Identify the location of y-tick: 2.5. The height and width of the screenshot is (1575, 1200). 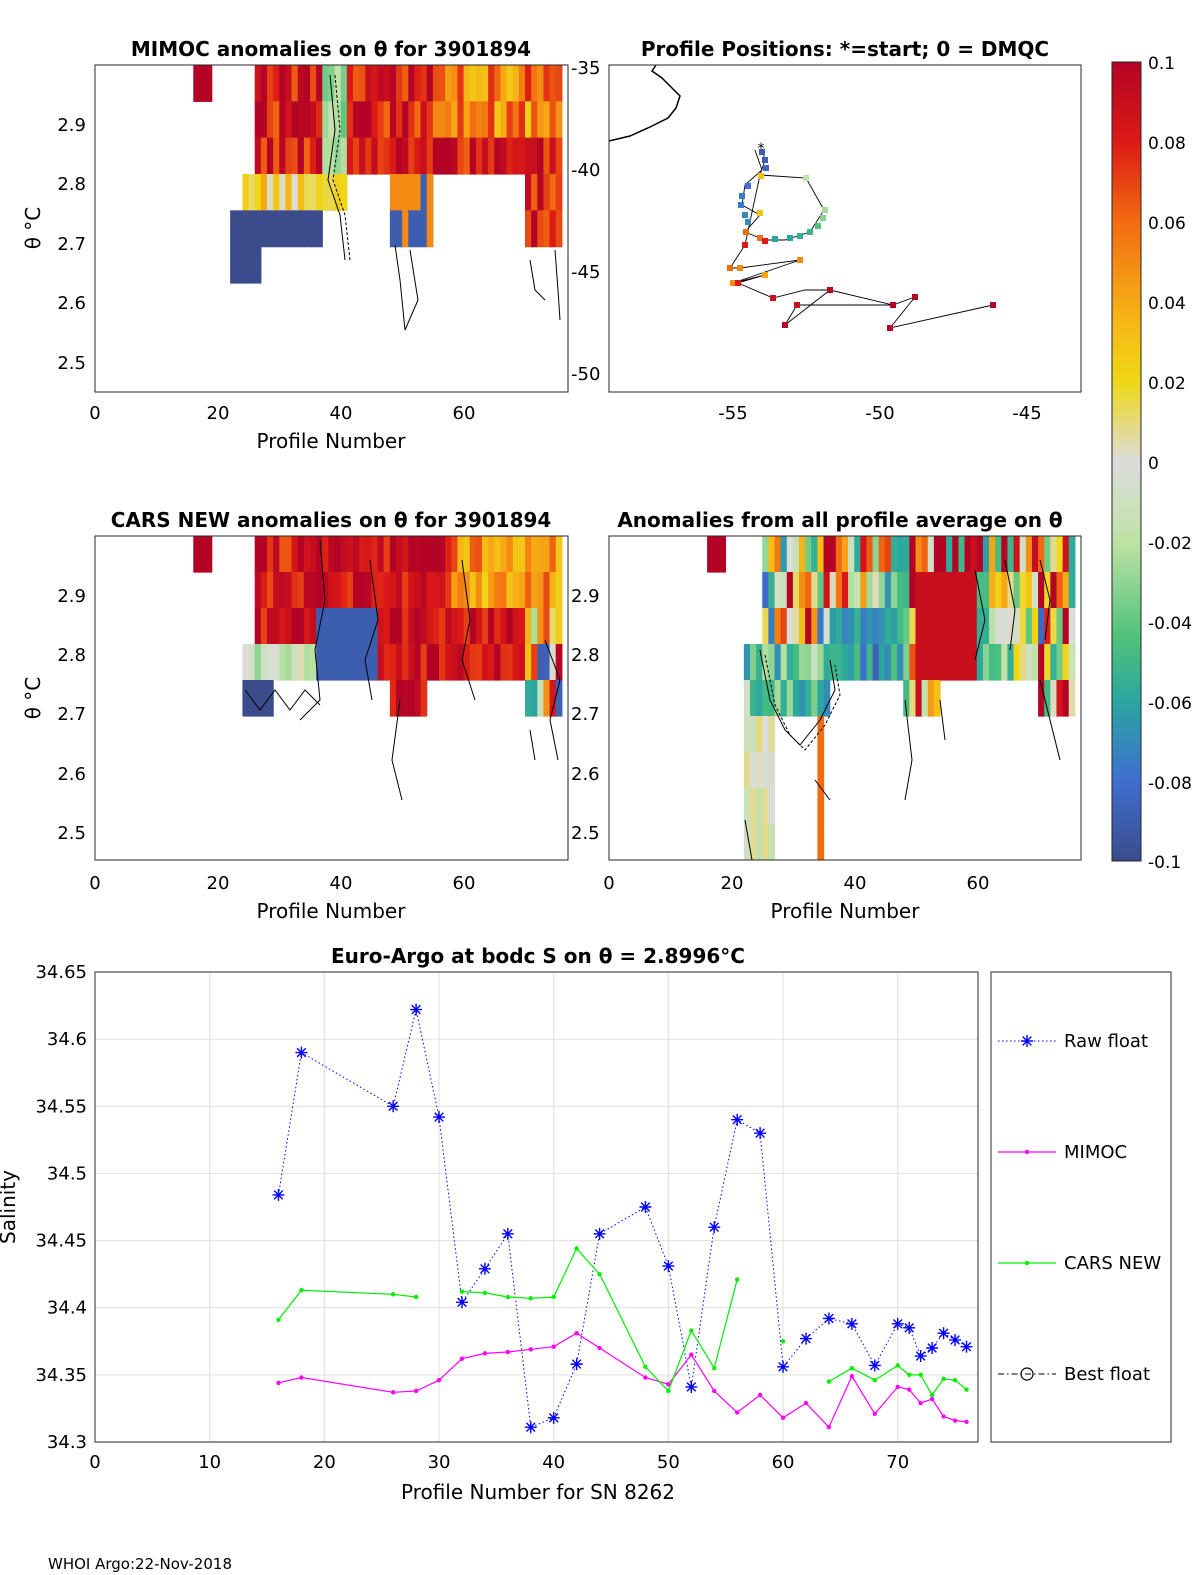
(71, 363).